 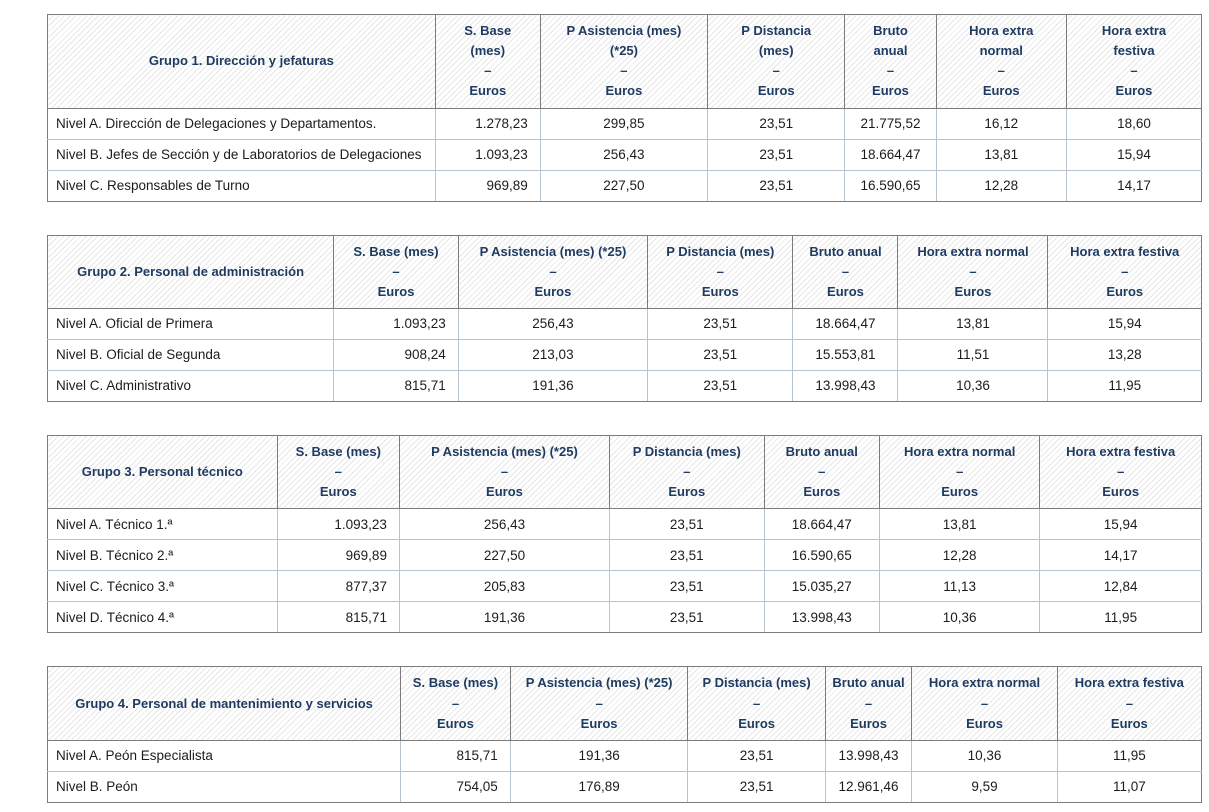 What do you see at coordinates (599, 786) in the screenshot?
I see `value-cell: 176,89` at bounding box center [599, 786].